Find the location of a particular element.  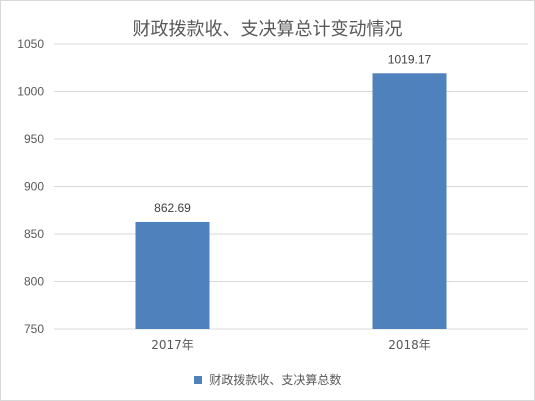

x-tick-label: 2017年 is located at coordinates (172, 345).